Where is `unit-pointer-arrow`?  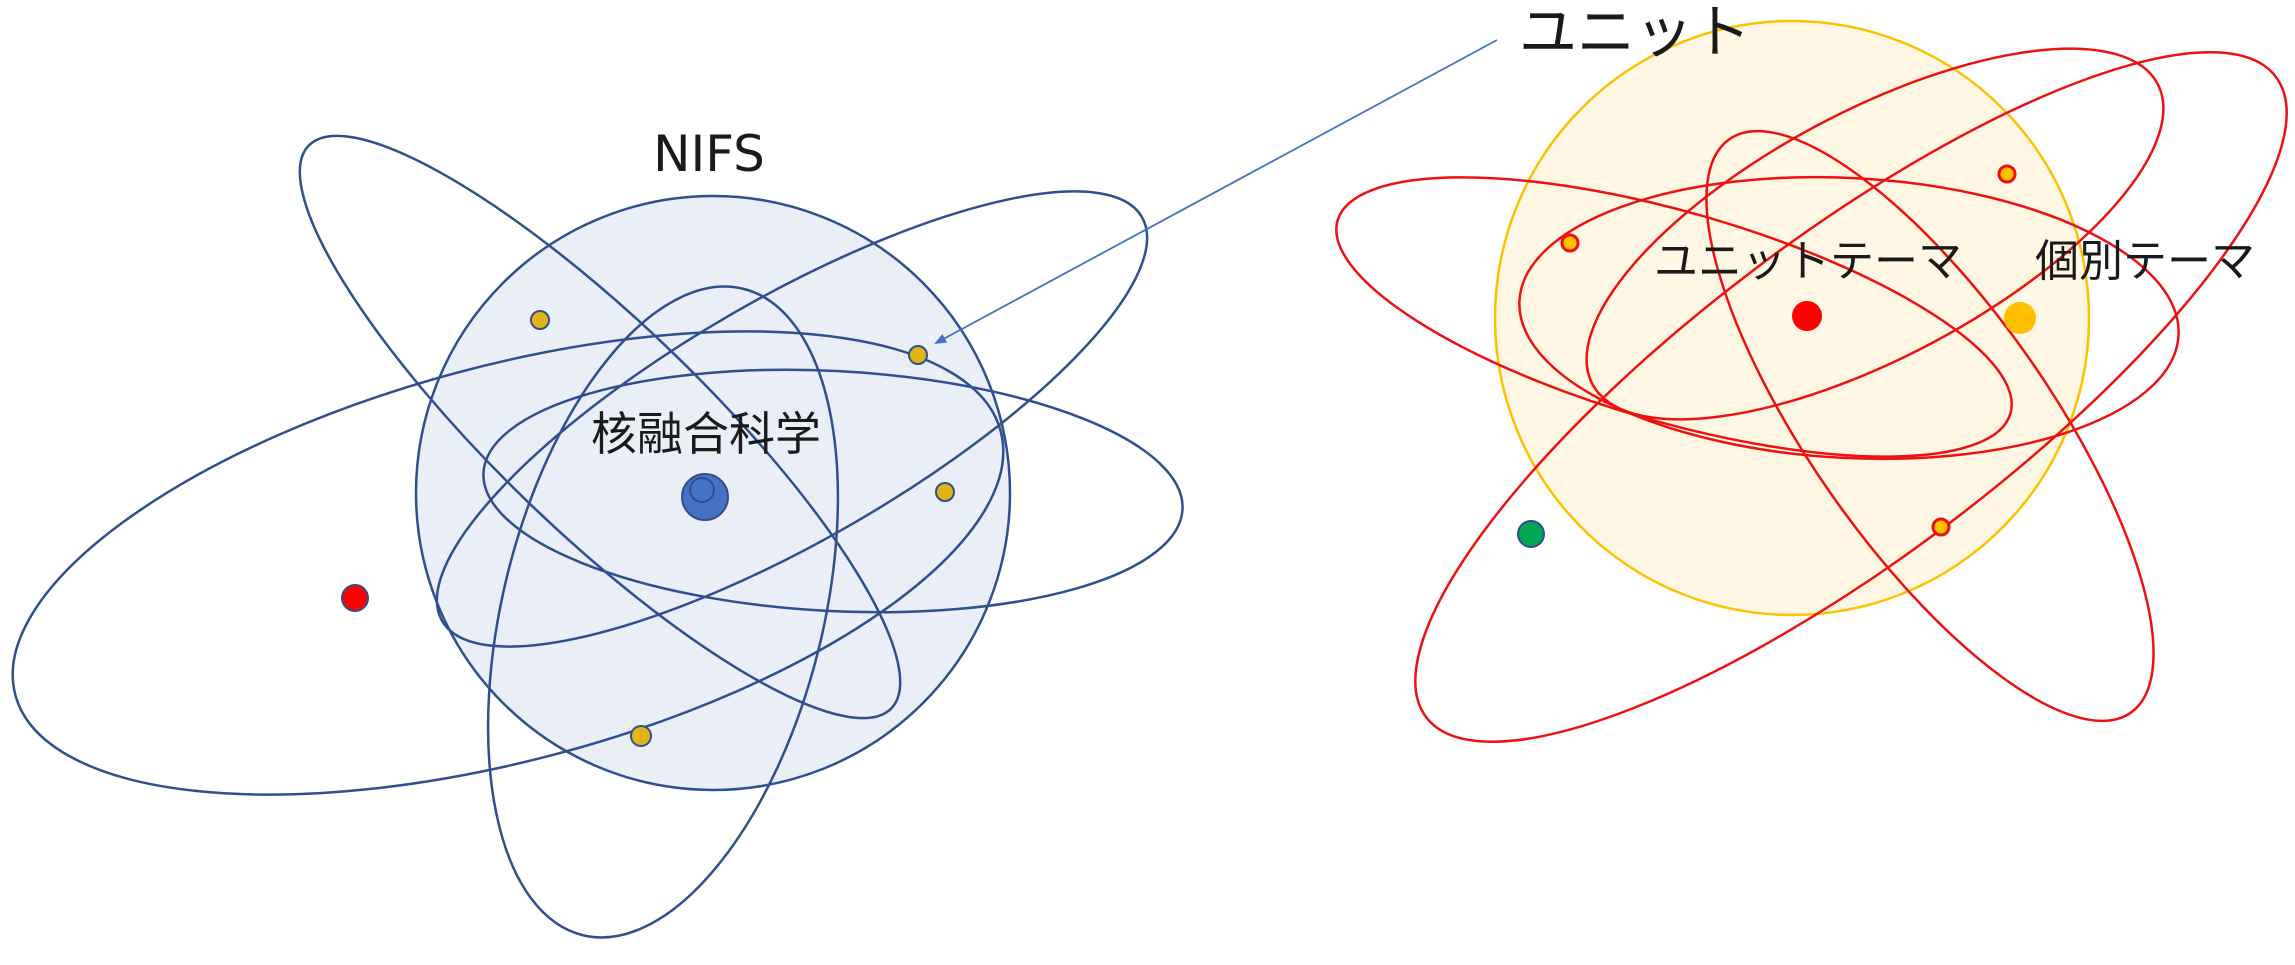
unit-pointer-arrow is located at coordinates (1216, 191).